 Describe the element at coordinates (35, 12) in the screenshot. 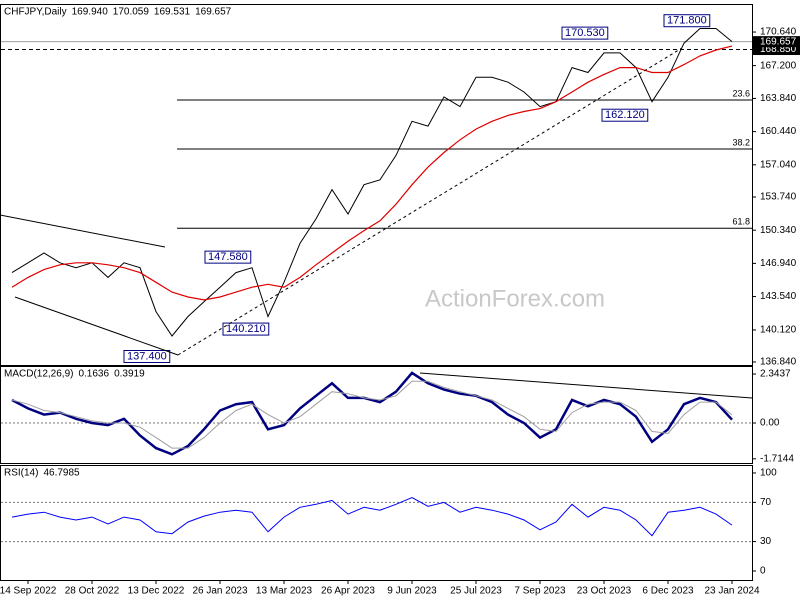

I see `panel-header: CHFJPY,Daily` at that location.